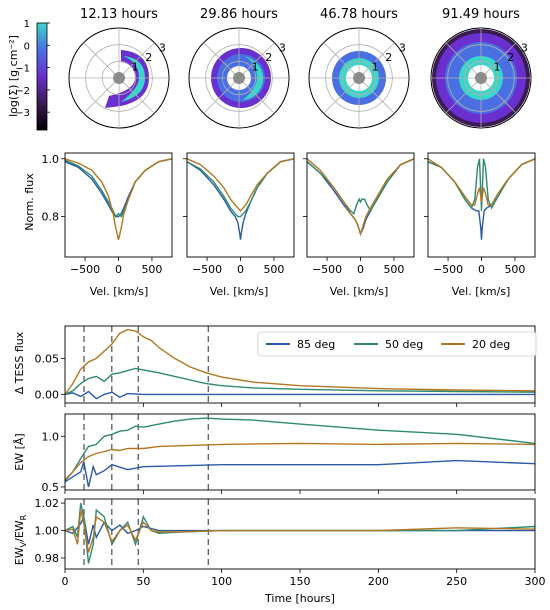  What do you see at coordinates (143, 581) in the screenshot?
I see `x-tick-label: 50` at bounding box center [143, 581].